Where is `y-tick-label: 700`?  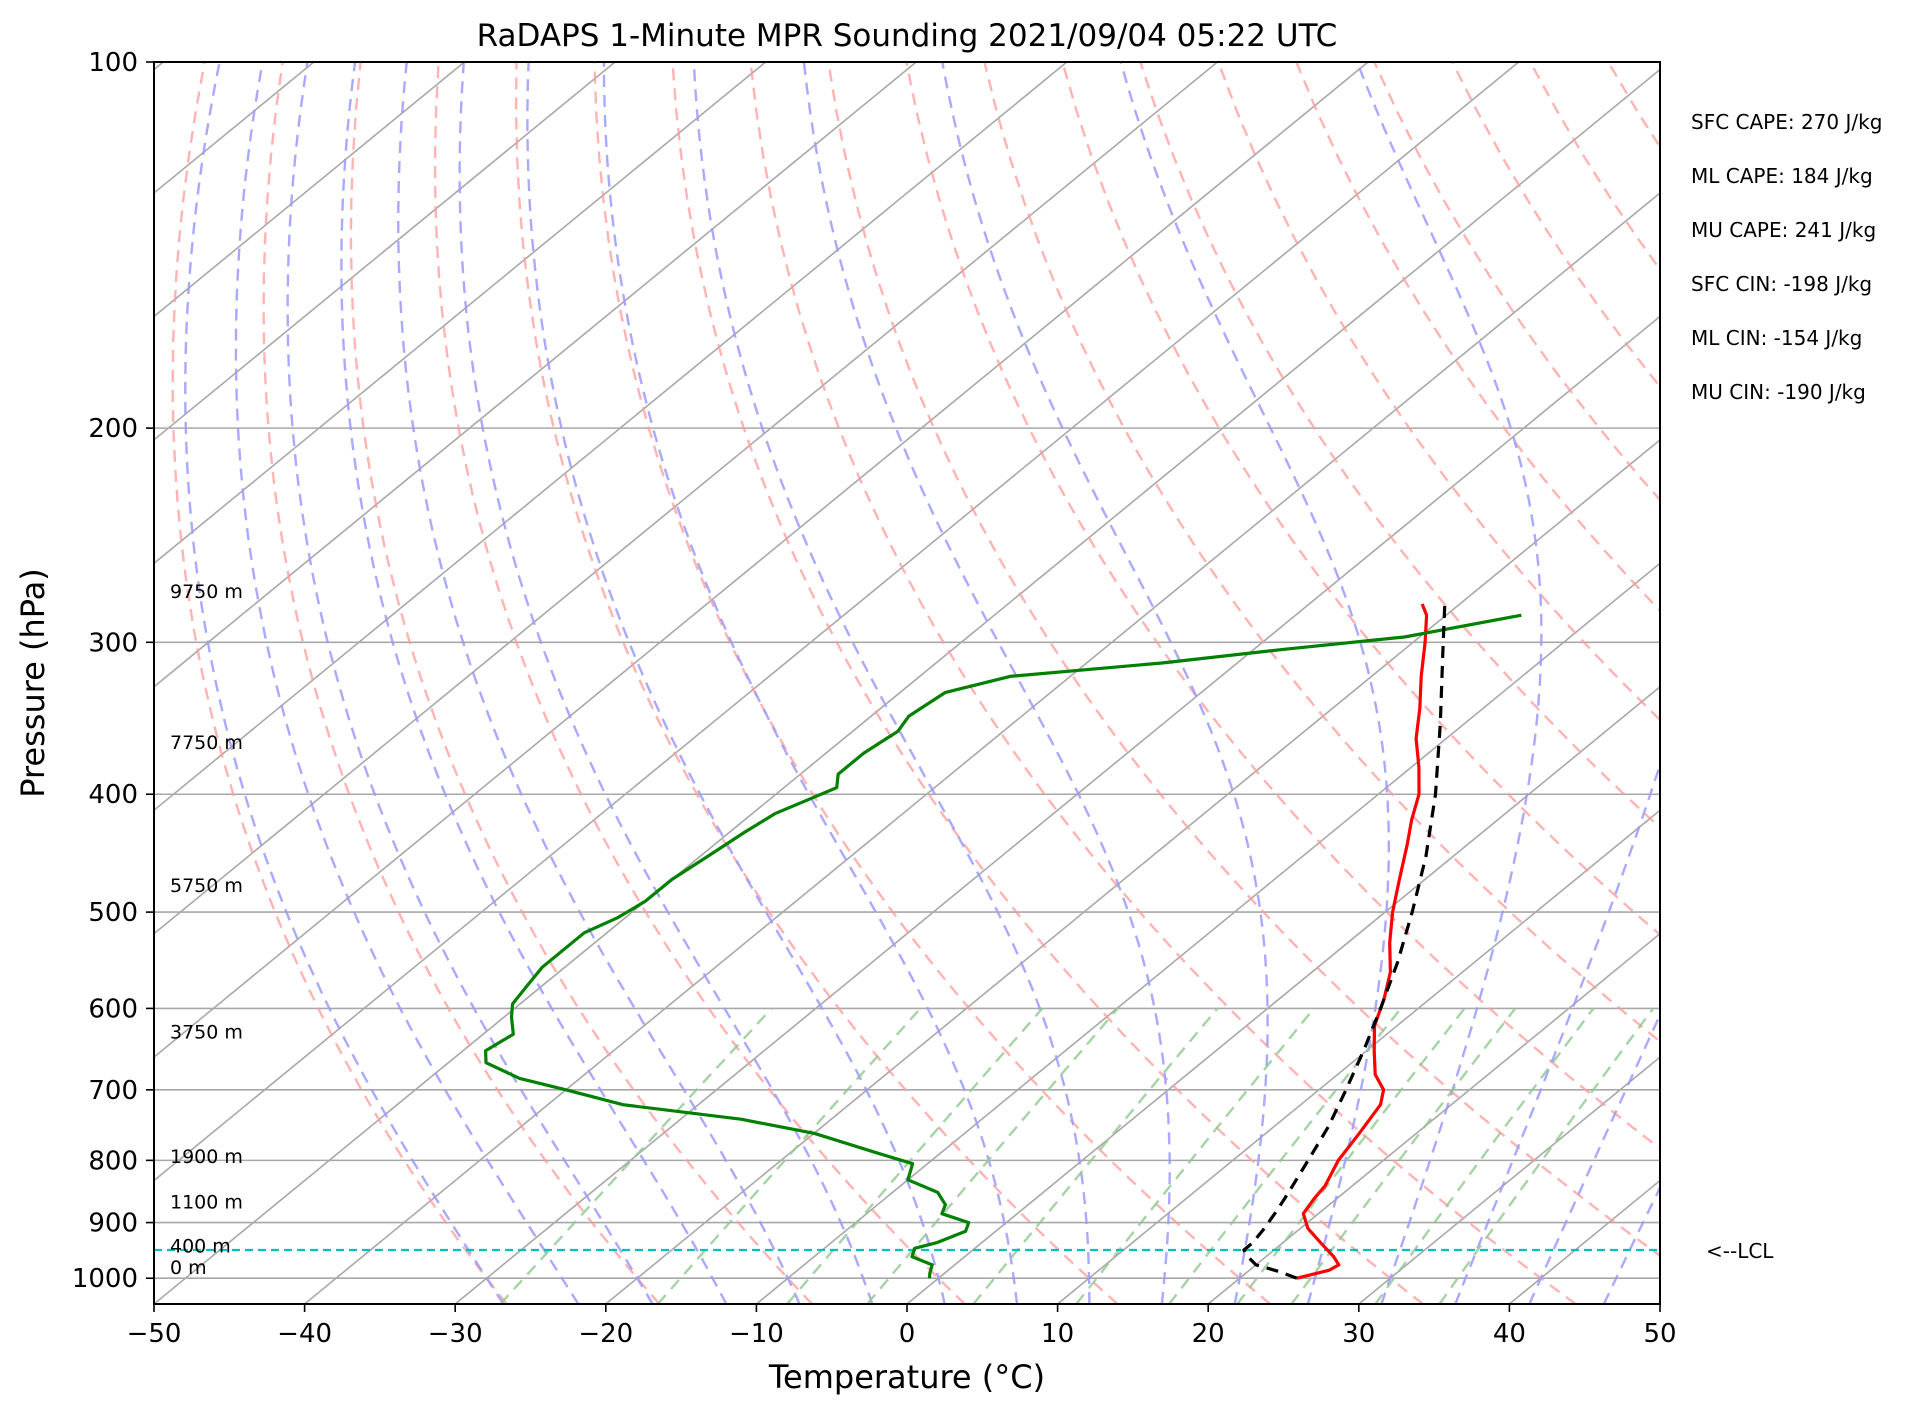
y-tick-label: 700 is located at coordinates (113, 1091).